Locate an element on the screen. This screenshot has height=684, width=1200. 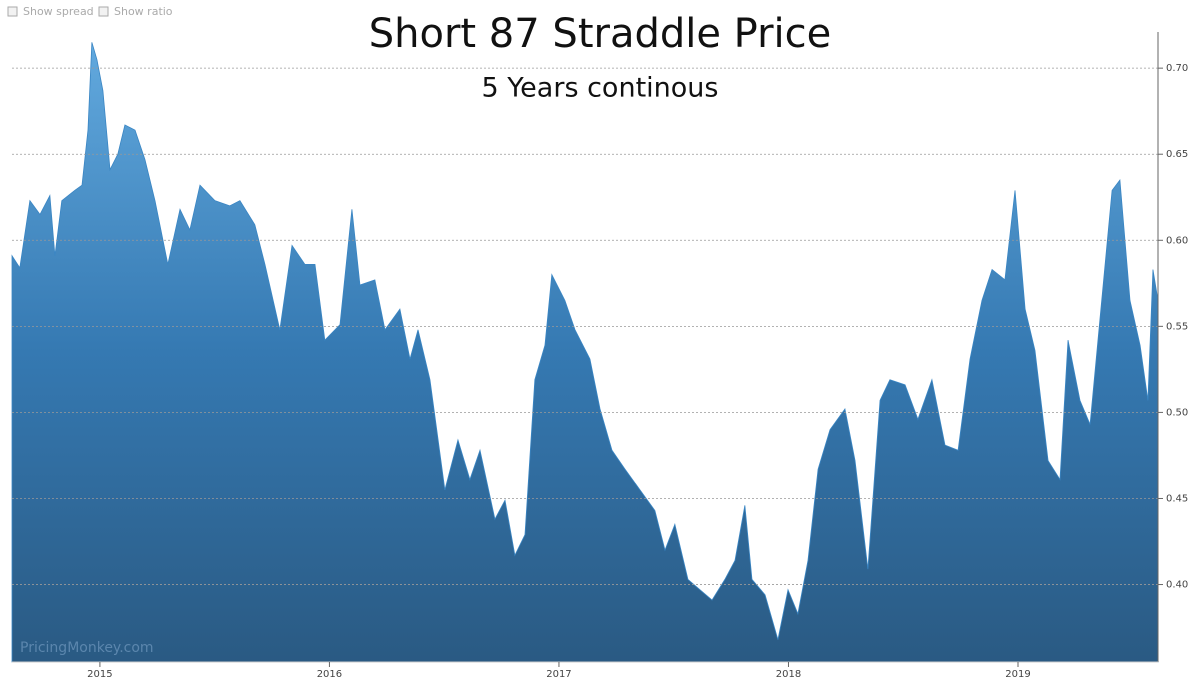
y-tick-label: 0.65 is located at coordinates (1177, 154).